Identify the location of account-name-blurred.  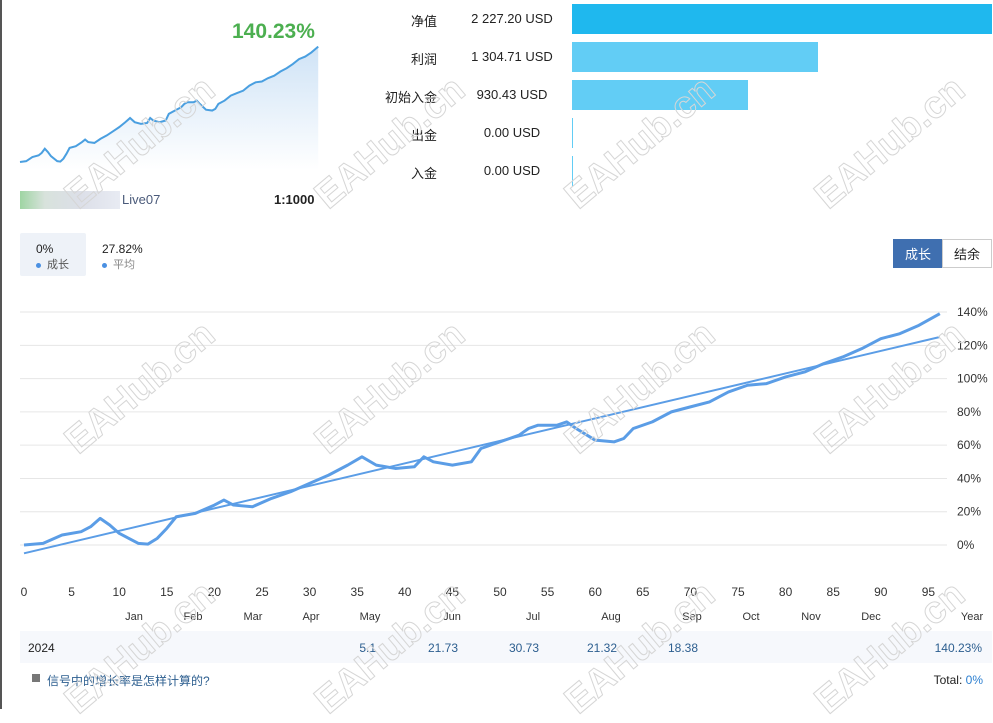
(70, 200).